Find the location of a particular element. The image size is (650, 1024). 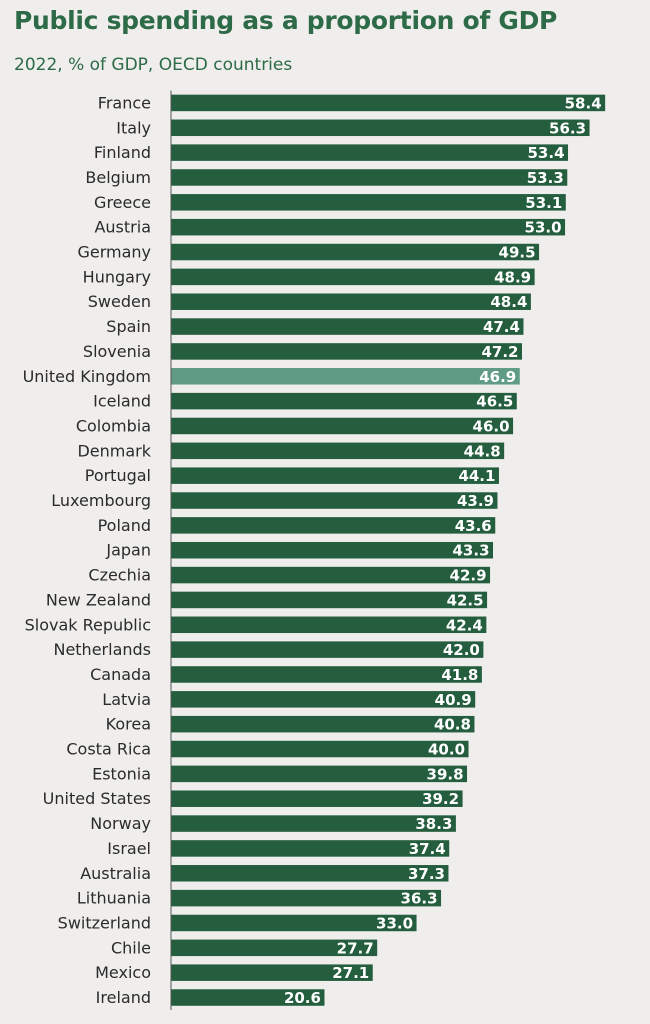

value-label-sweden: 48.4 is located at coordinates (508, 302).